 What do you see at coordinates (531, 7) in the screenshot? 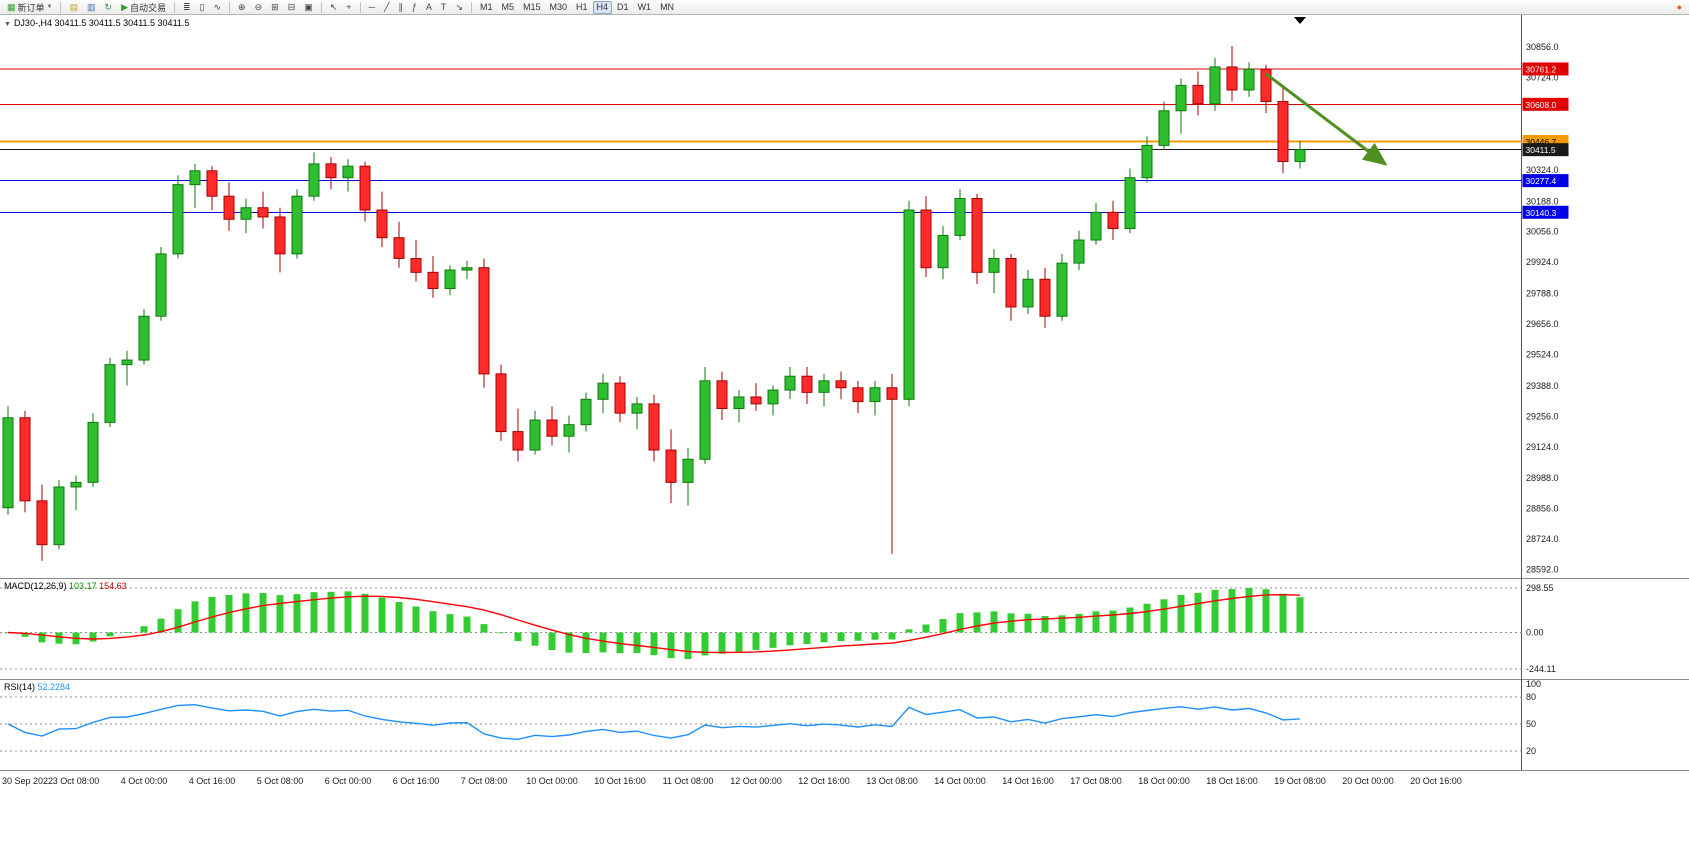
I see `timeframe-button-m15: M15` at bounding box center [531, 7].